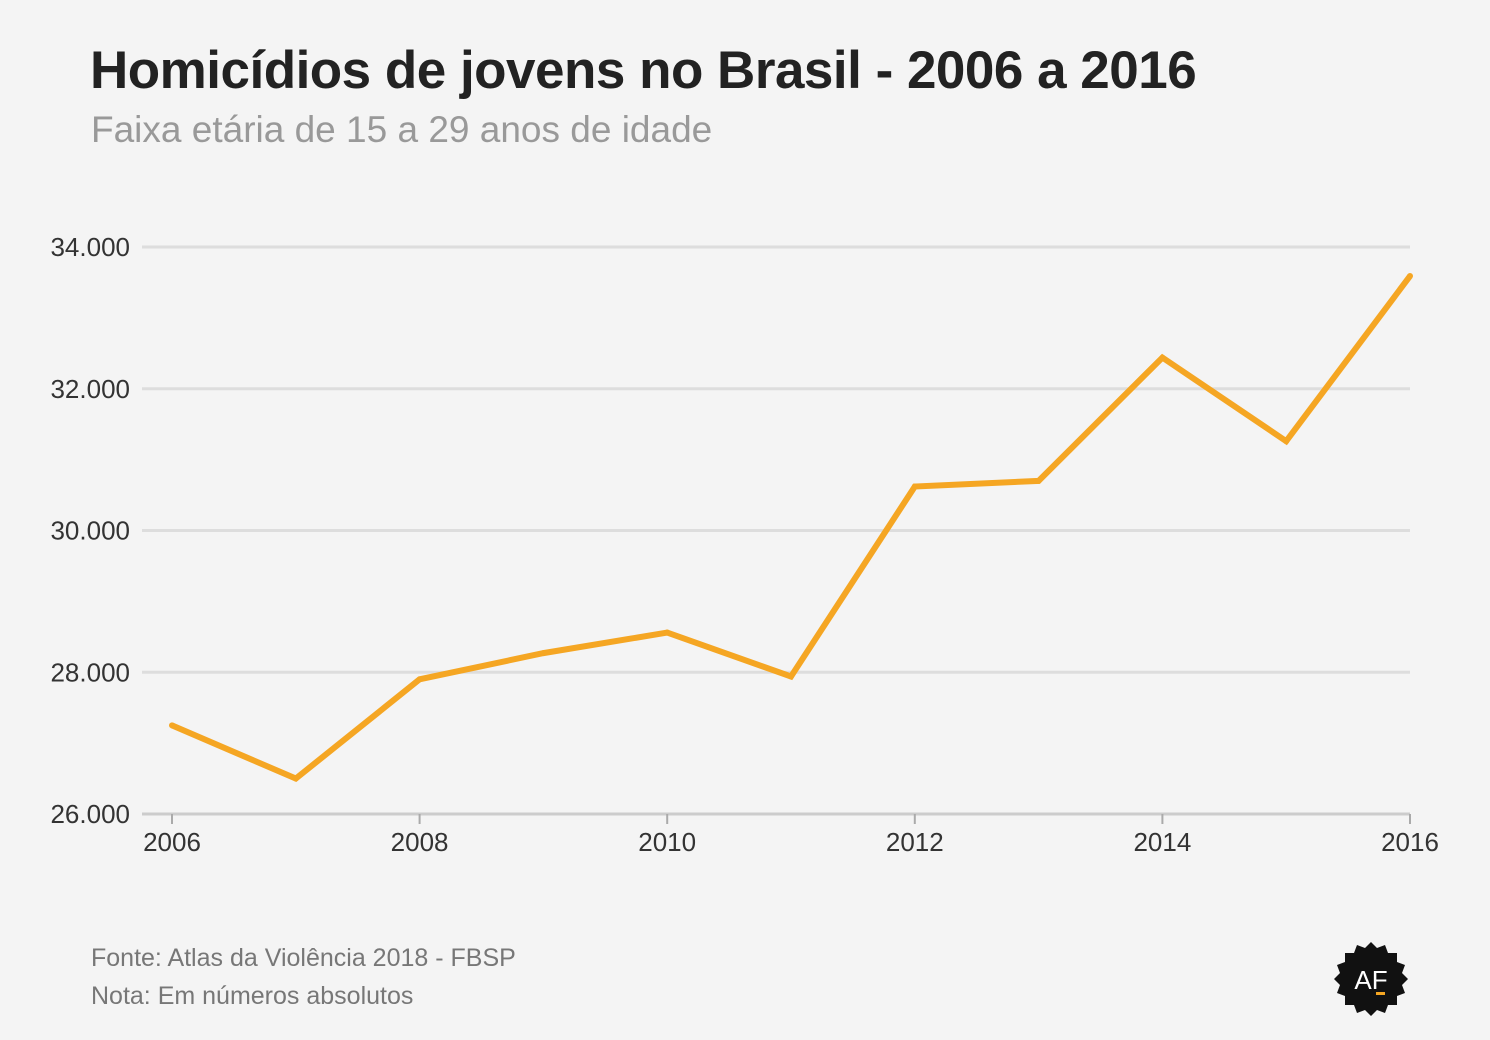 The height and width of the screenshot is (1040, 1490). I want to click on y-tick-label: 28.000, so click(90, 672).